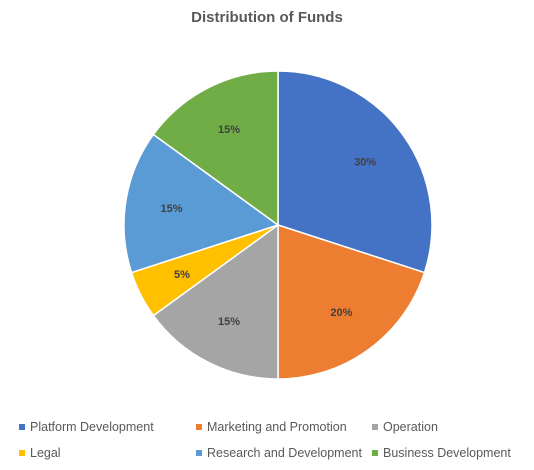 The image size is (534, 470). I want to click on legend-label: Platform Development, so click(92, 427).